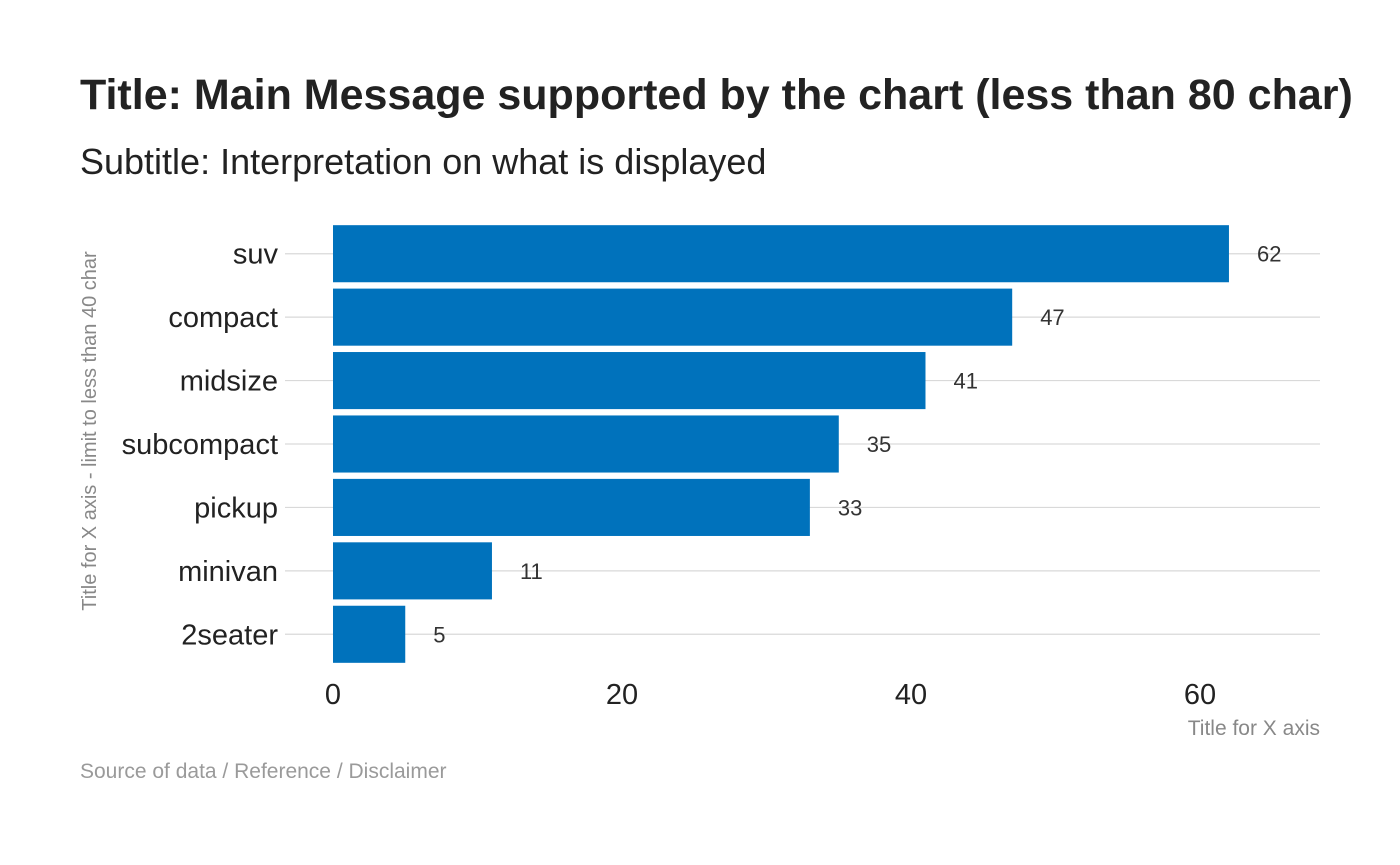 This screenshot has width=1400, height=865. Describe the element at coordinates (622, 695) in the screenshot. I see `x-tick-label: 20` at that location.